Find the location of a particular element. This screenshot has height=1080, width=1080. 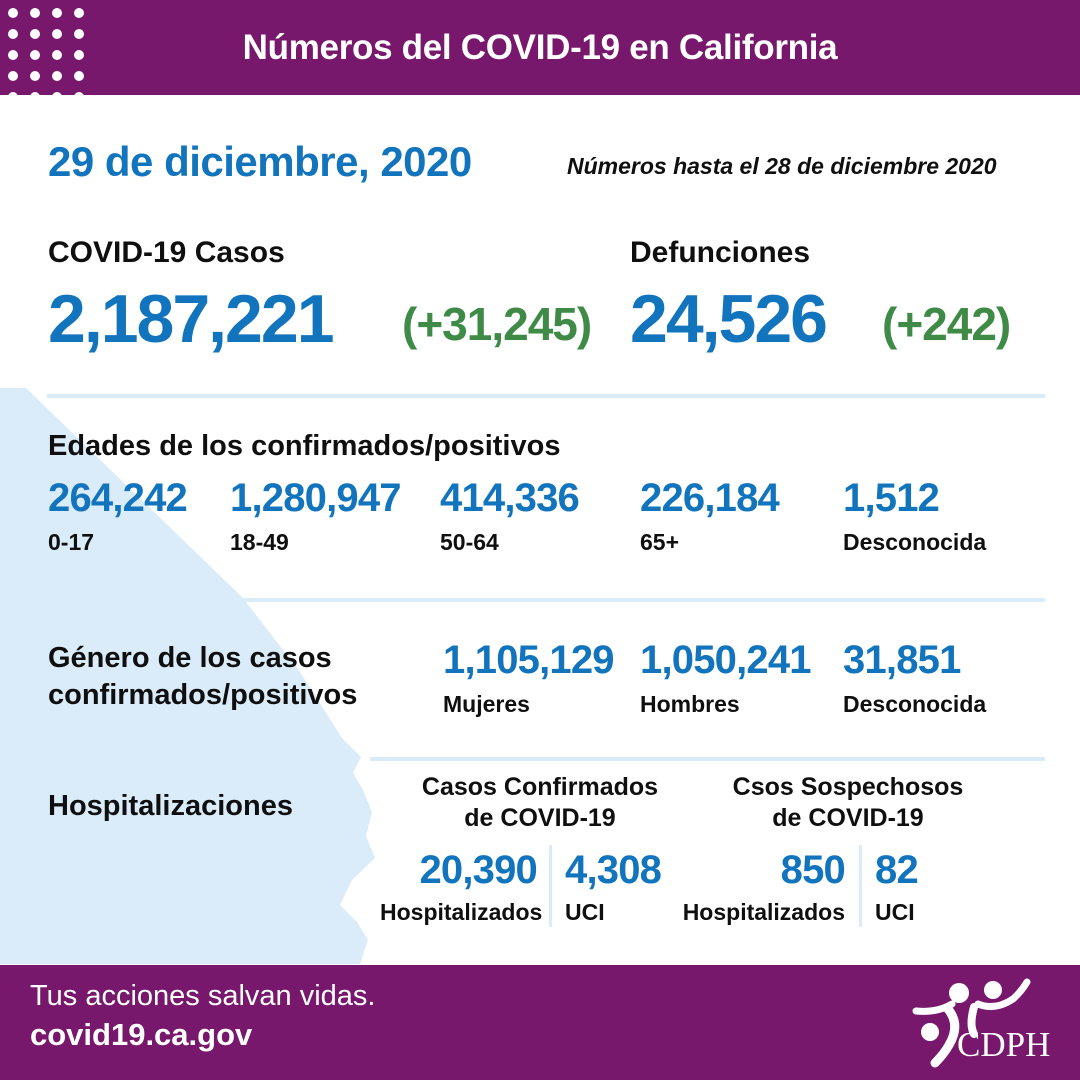

age-value: 1,512 is located at coordinates (891, 498).